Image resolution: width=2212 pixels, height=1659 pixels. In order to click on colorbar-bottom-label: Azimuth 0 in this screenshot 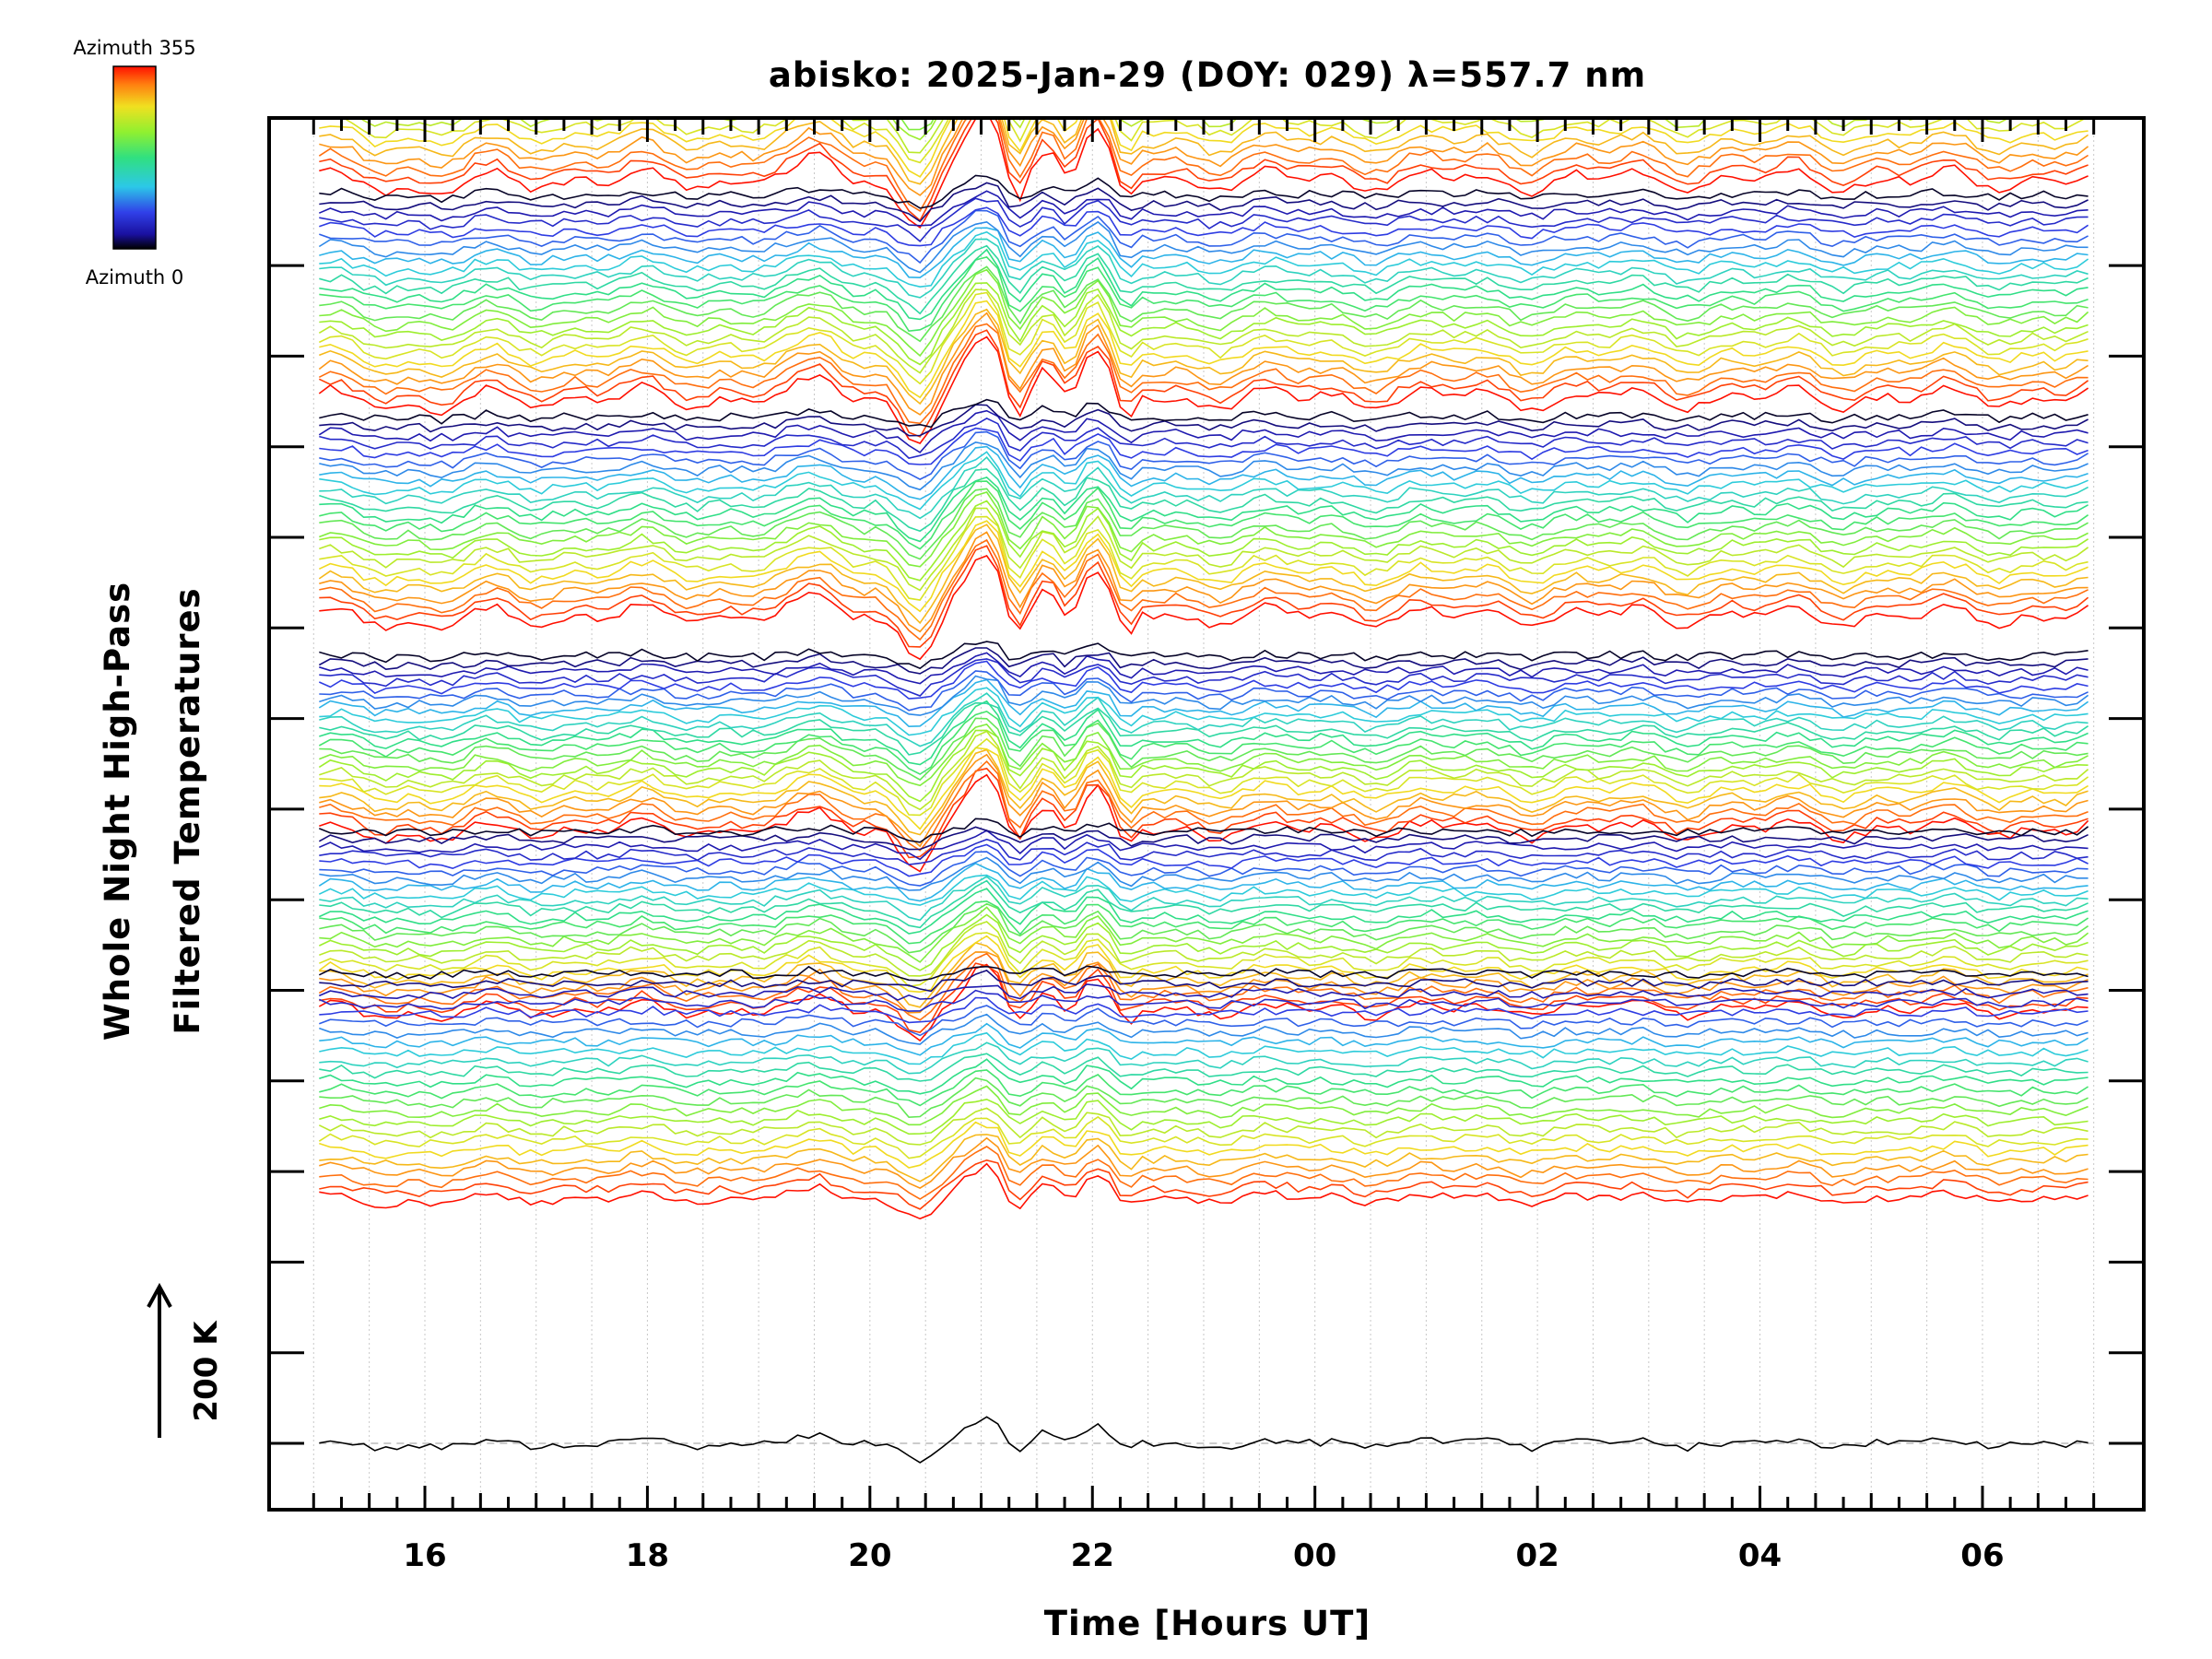, I will do `click(135, 277)`.